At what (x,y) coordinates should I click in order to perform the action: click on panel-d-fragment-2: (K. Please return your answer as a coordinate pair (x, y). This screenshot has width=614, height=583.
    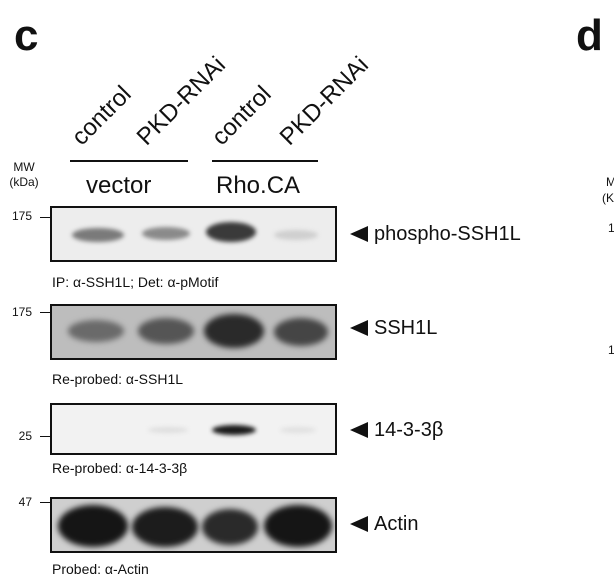
    Looking at the image, I should click on (608, 198).